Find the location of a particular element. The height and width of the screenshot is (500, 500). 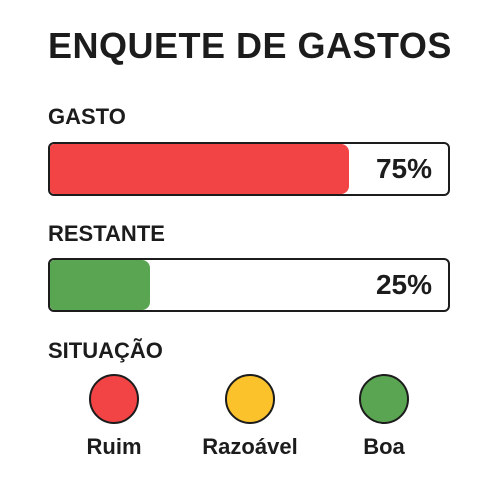

situation-option-label: Razoável is located at coordinates (250, 446).